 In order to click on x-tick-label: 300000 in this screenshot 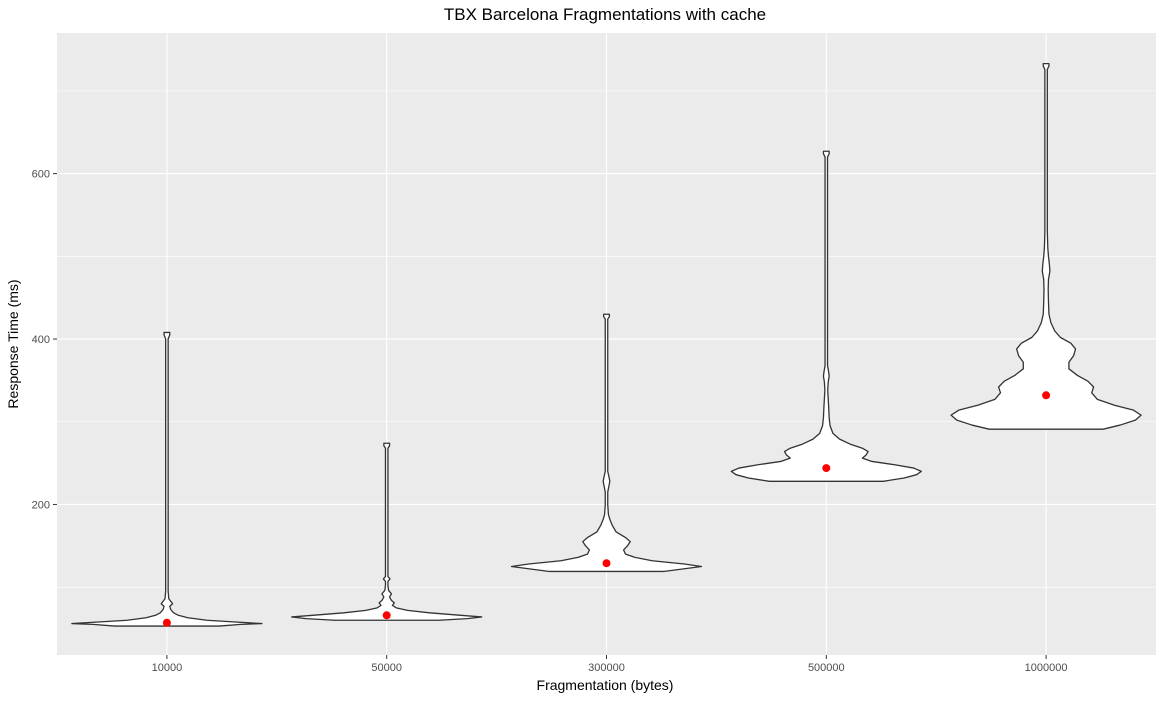, I will do `click(606, 668)`.